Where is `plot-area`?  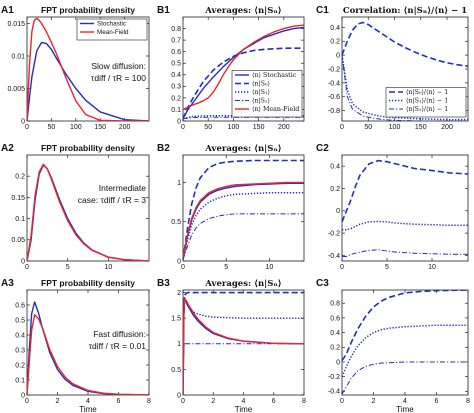 plot-area is located at coordinates (243, 342).